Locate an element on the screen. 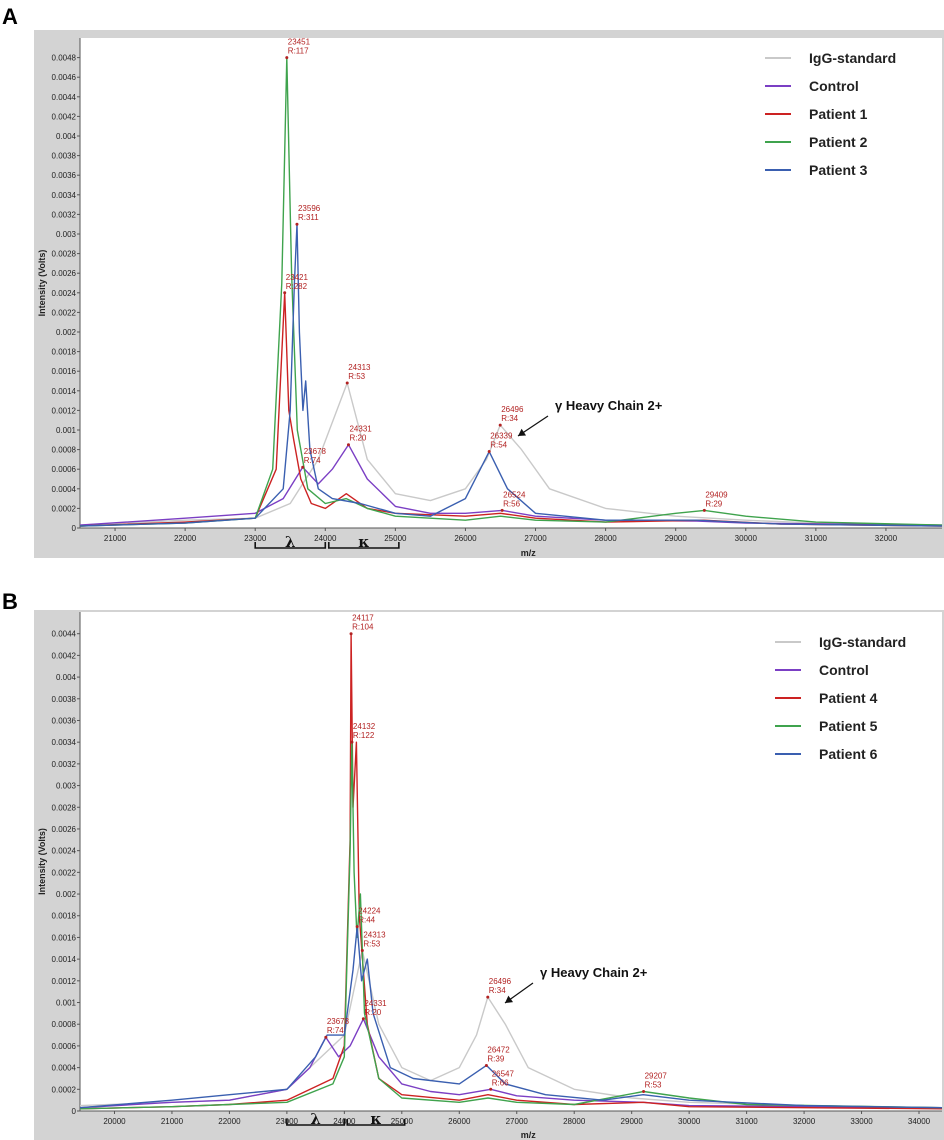 The height and width of the screenshot is (1140, 944). annotation-arrow-head is located at coordinates (522, 432).